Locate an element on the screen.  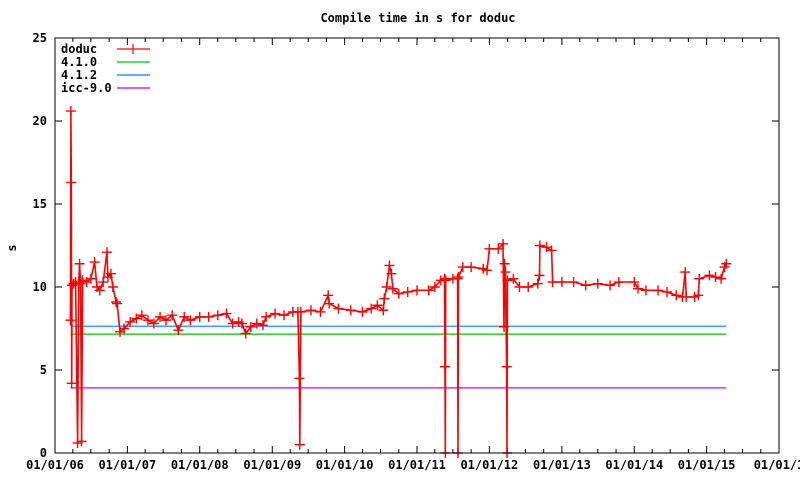
x-tick-label: 01/01/1 is located at coordinates (777, 465).